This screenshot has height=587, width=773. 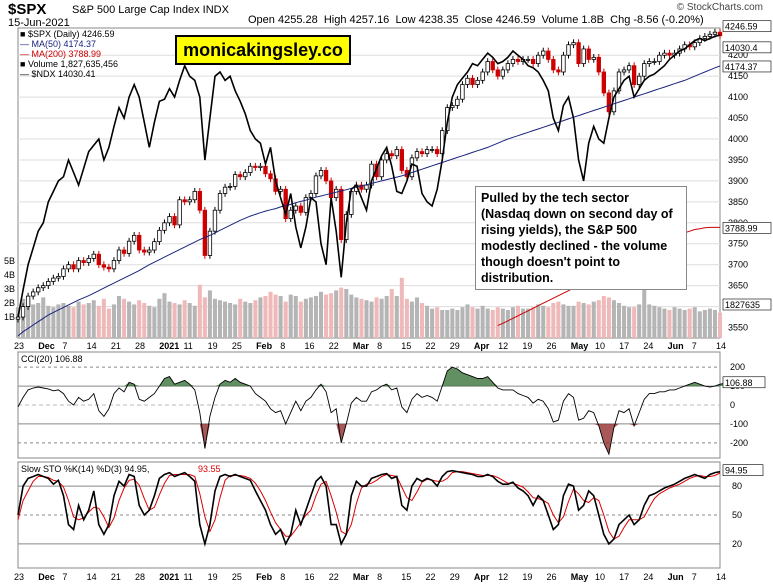 What do you see at coordinates (527, 346) in the screenshot?
I see `x-tick-label: 19` at bounding box center [527, 346].